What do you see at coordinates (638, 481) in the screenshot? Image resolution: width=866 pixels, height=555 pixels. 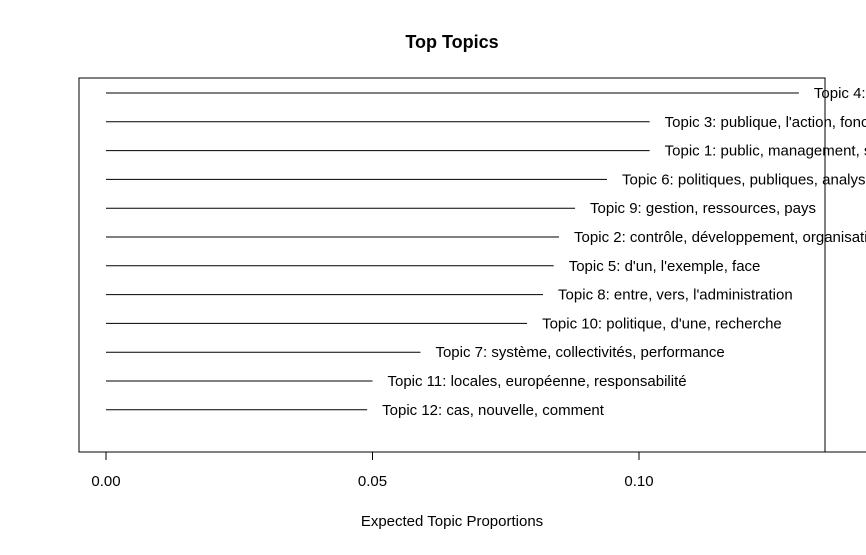 I see `x-tick-label: 0.10` at bounding box center [638, 481].